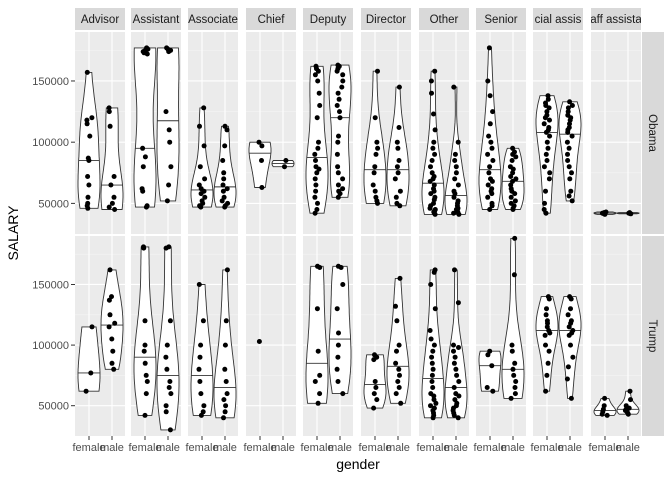 This screenshot has height=480, width=672. I want to click on strip-other: Other, so click(444, 19).